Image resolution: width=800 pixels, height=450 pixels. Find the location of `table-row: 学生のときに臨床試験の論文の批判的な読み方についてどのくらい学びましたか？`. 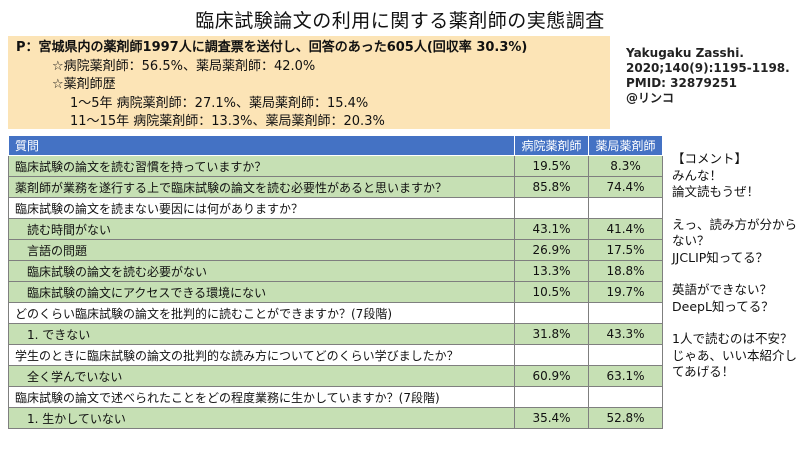

table-row: 学生のときに臨床試験の論文の批判的な読み方についてどのくらい学びましたか？ is located at coordinates (335, 355).